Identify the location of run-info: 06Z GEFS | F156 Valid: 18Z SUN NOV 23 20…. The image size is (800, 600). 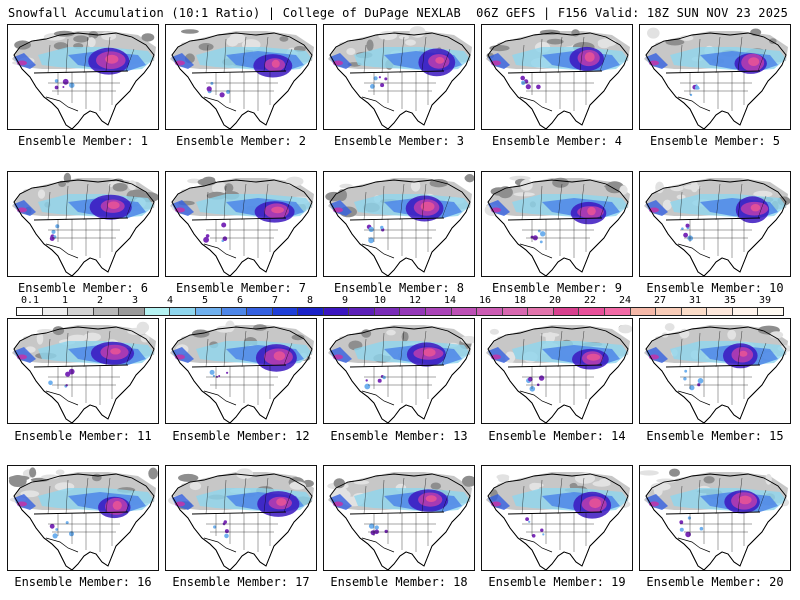
(632, 13).